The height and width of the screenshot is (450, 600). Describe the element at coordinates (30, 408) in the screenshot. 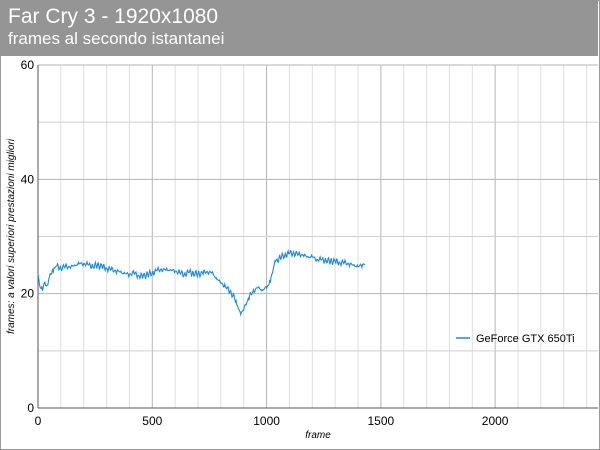

I see `y-tick-label: 0` at that location.